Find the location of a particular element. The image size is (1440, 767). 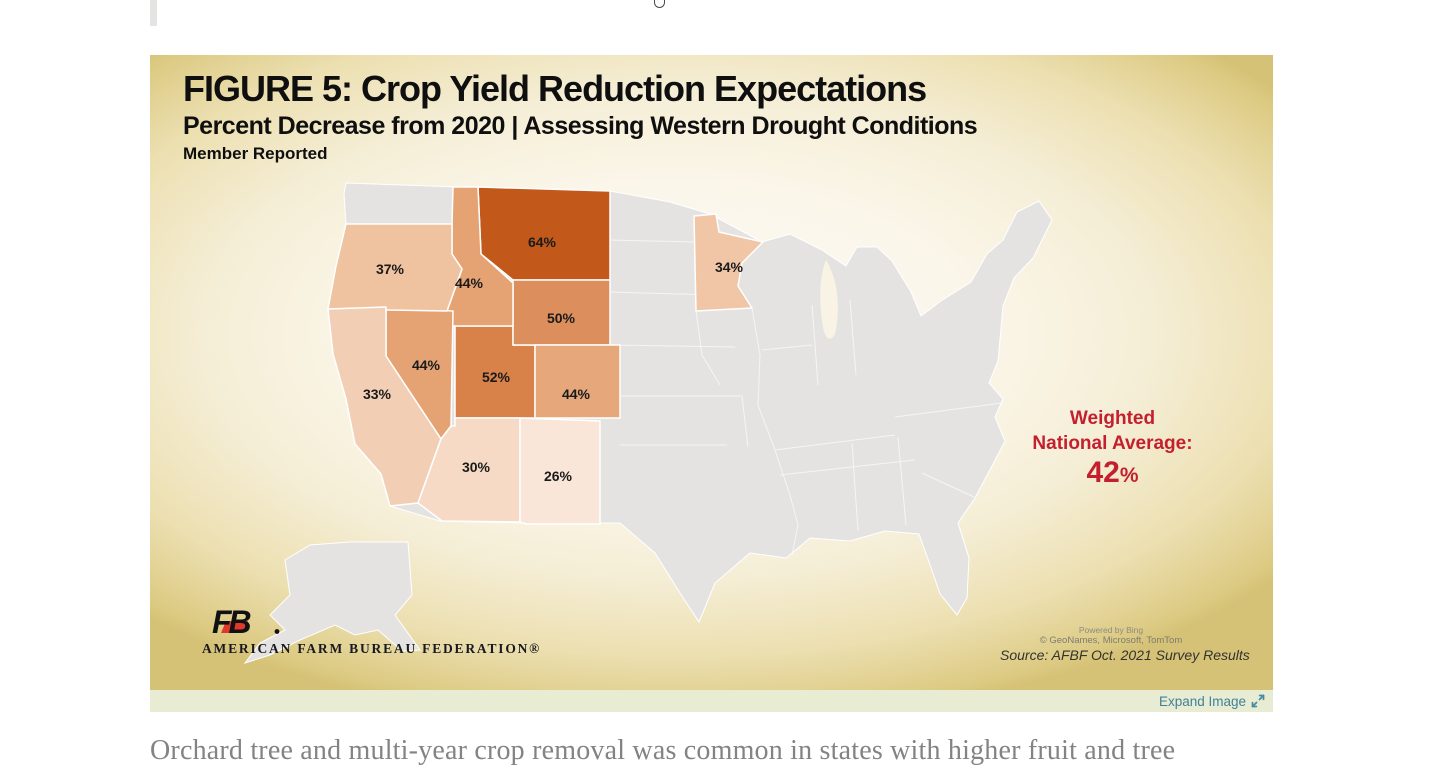

clipped-scroll-fragment is located at coordinates (153, 13).